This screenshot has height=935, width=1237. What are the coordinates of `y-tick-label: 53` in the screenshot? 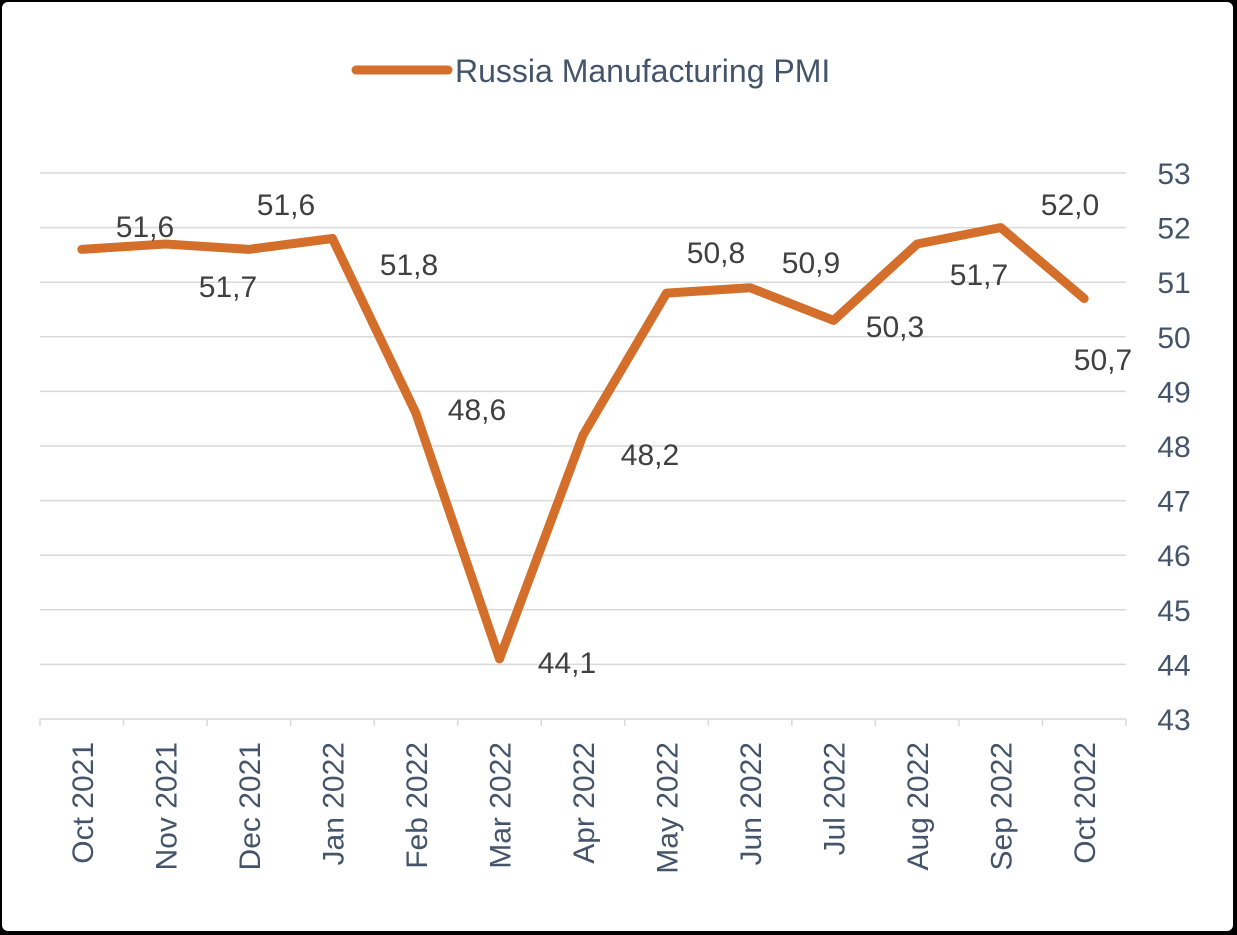 It's located at (1173, 174).